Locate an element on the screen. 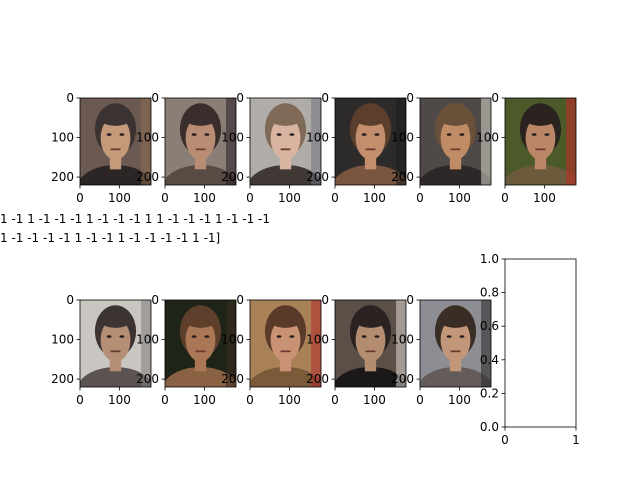 The height and width of the screenshot is (480, 640). y-tick-label: 0.6 is located at coordinates (489, 326).